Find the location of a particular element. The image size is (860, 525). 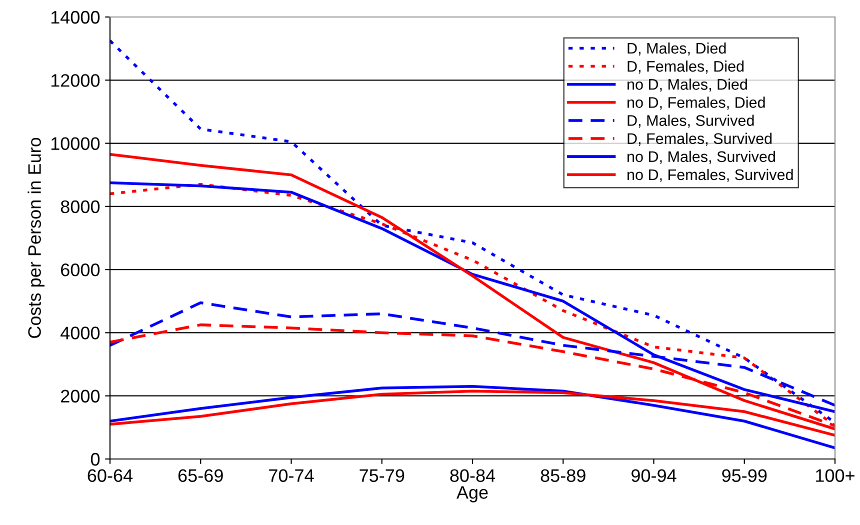

y-tick-label: 0 is located at coordinates (95, 459).